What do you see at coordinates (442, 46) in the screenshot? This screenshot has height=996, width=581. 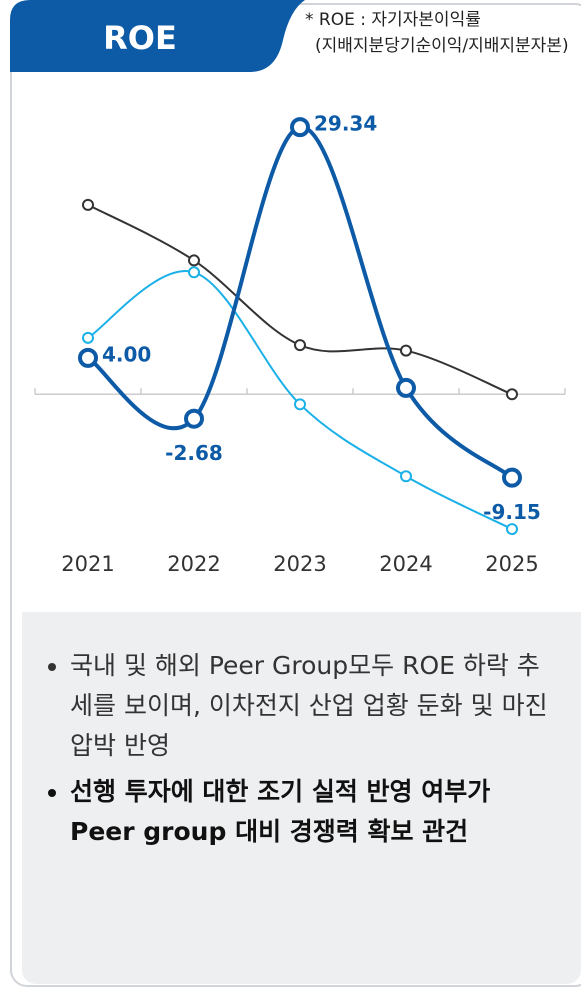 I see `header-note-sub: (지배지분당기순이익/지배지분자본)` at bounding box center [442, 46].